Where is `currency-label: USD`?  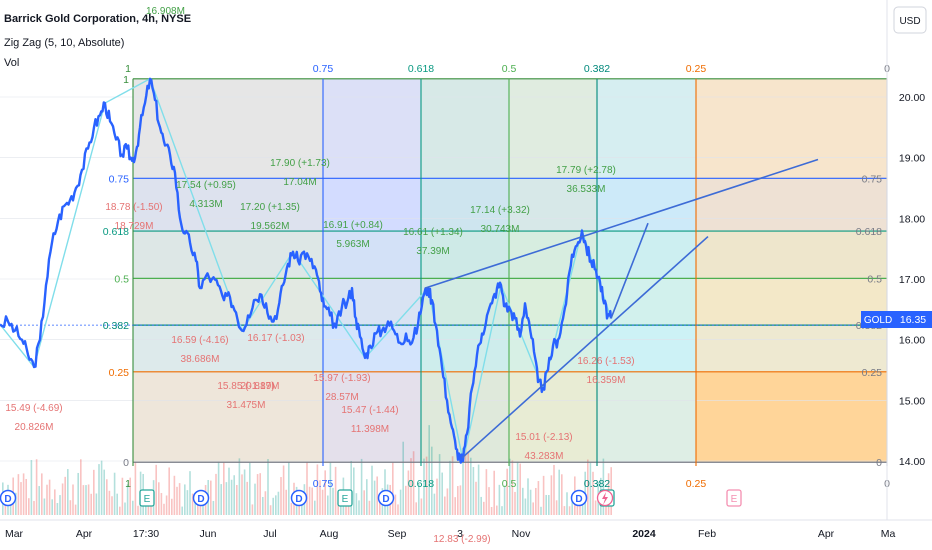
currency-label: USD is located at coordinates (909, 21).